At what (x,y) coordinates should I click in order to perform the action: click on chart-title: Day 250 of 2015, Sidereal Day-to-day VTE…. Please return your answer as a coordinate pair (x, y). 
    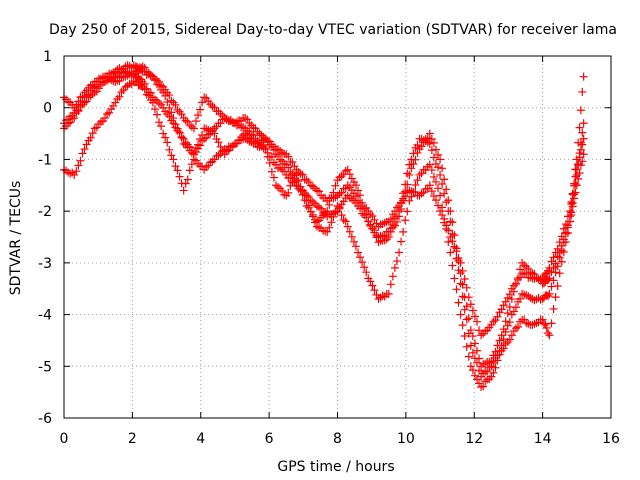
    Looking at the image, I should click on (333, 30).